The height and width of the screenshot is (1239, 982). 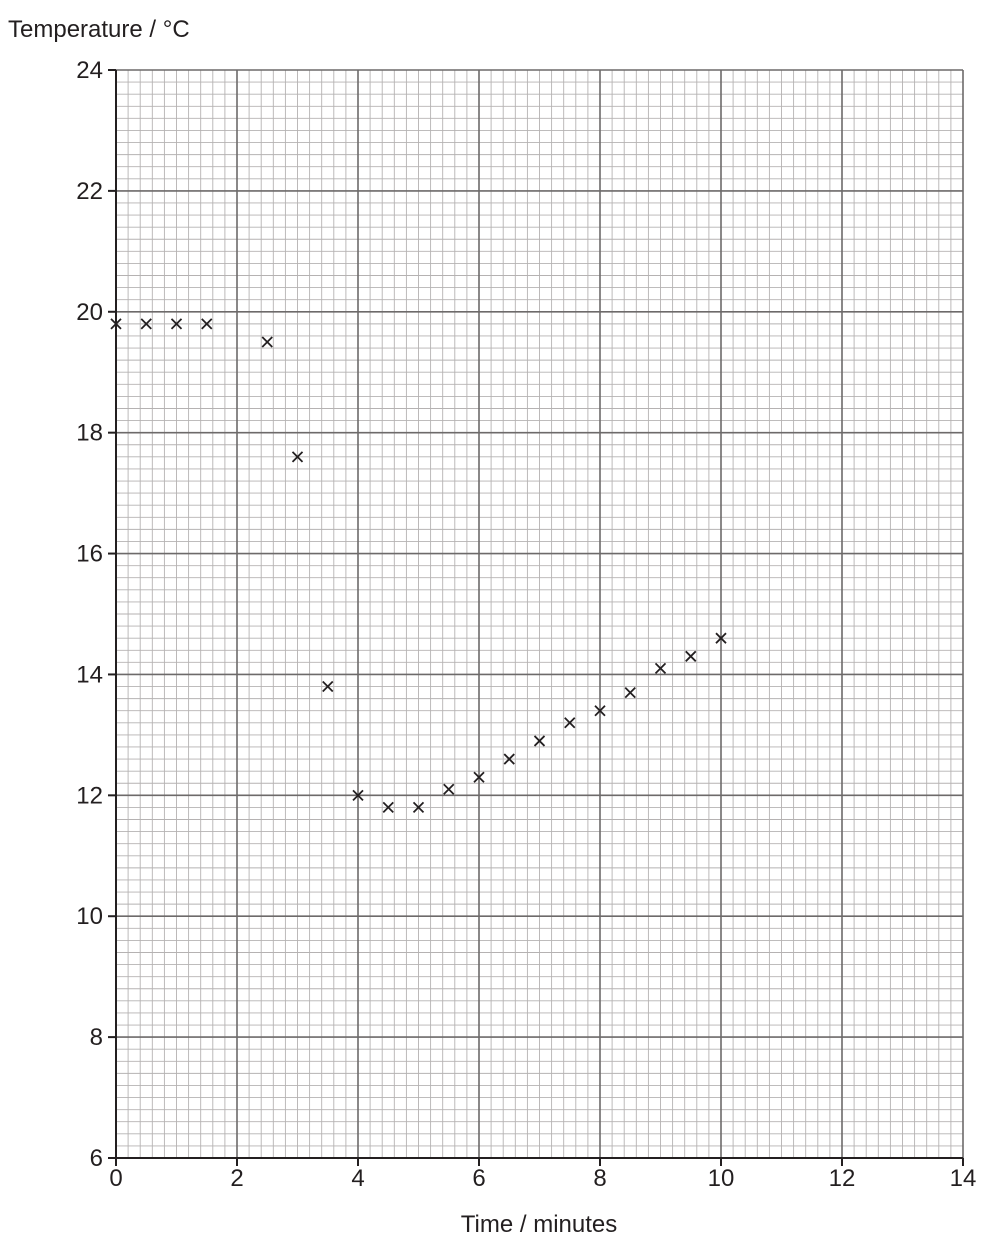 What do you see at coordinates (721, 1178) in the screenshot?
I see `x-tick-label: 10` at bounding box center [721, 1178].